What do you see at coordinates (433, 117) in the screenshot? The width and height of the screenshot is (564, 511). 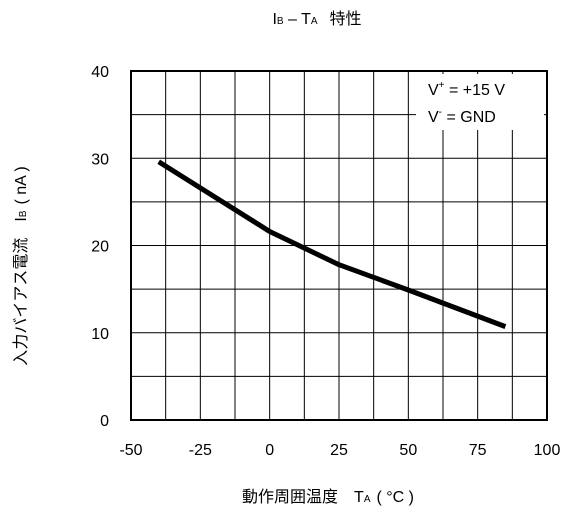 I see `legend-vminus-base: V` at bounding box center [433, 117].